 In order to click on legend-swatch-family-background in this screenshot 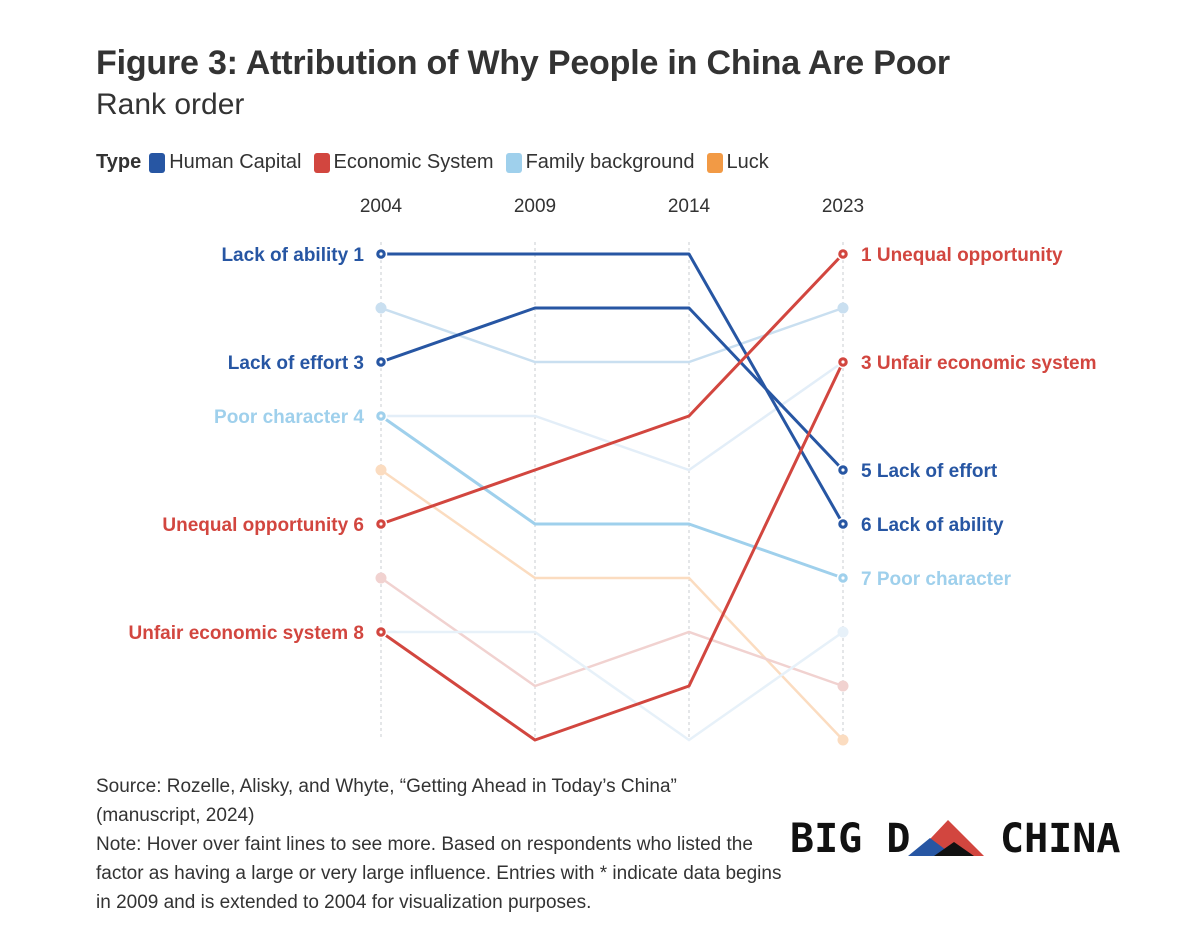, I will do `click(513, 162)`.